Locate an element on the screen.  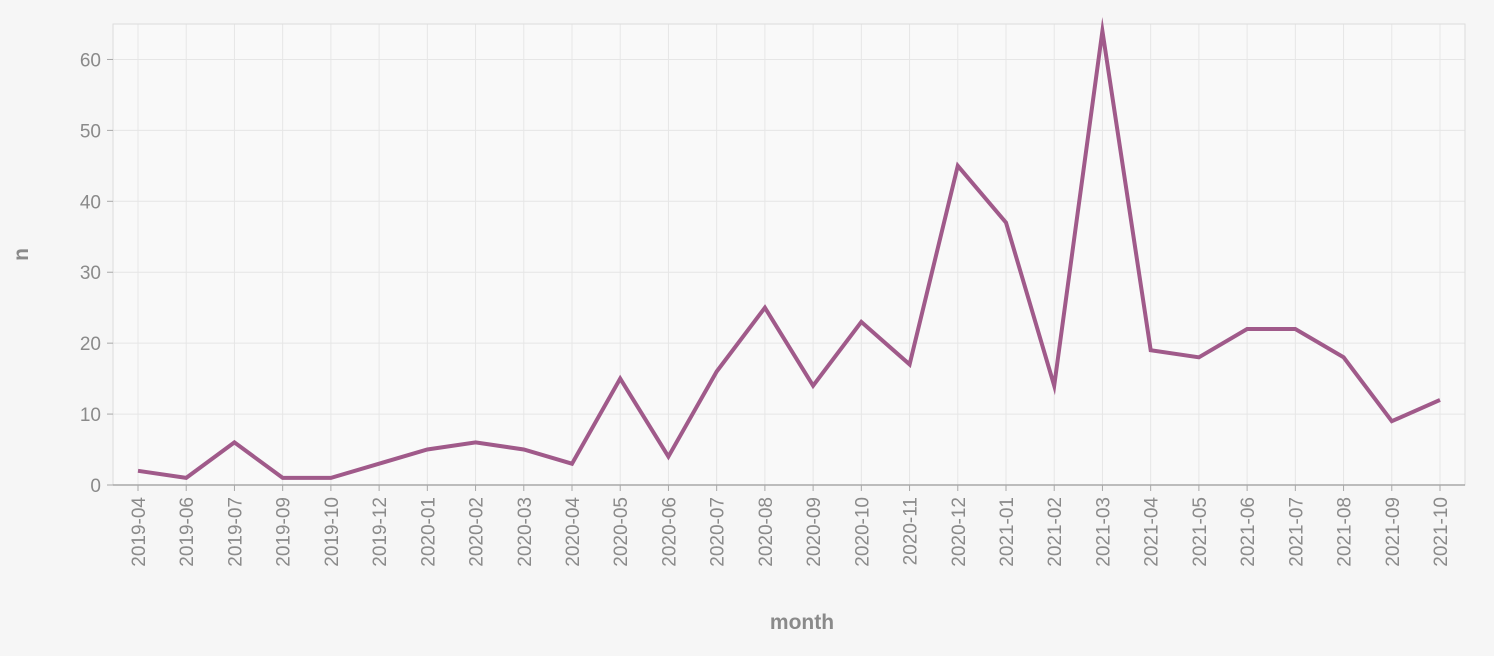
x-tick-label: 2021-09 is located at coordinates (1393, 532).